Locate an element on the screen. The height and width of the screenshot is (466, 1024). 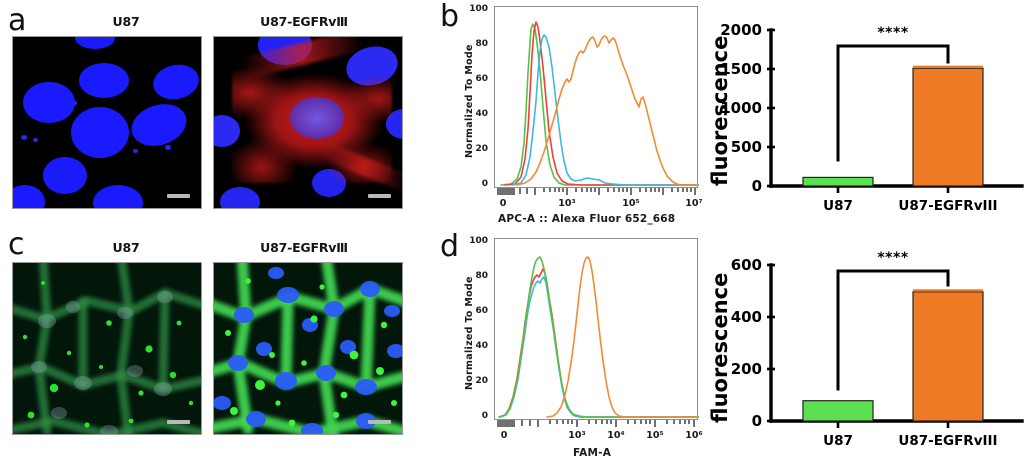
flow-b-trace-red is located at coordinates (601, 103).